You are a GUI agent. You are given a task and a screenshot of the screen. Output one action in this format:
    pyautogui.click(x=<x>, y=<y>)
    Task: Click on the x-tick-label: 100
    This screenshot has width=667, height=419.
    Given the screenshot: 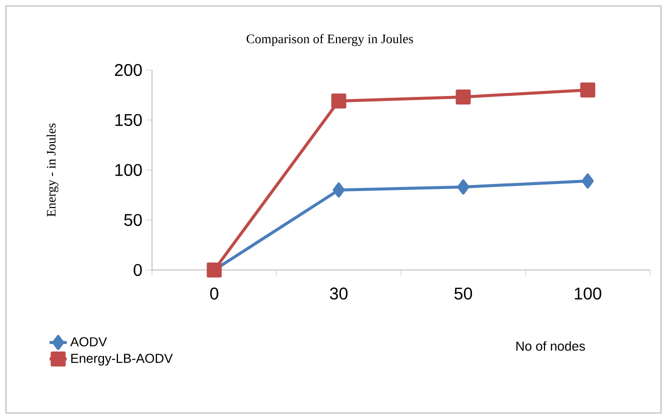 What is the action you would take?
    pyautogui.click(x=588, y=294)
    